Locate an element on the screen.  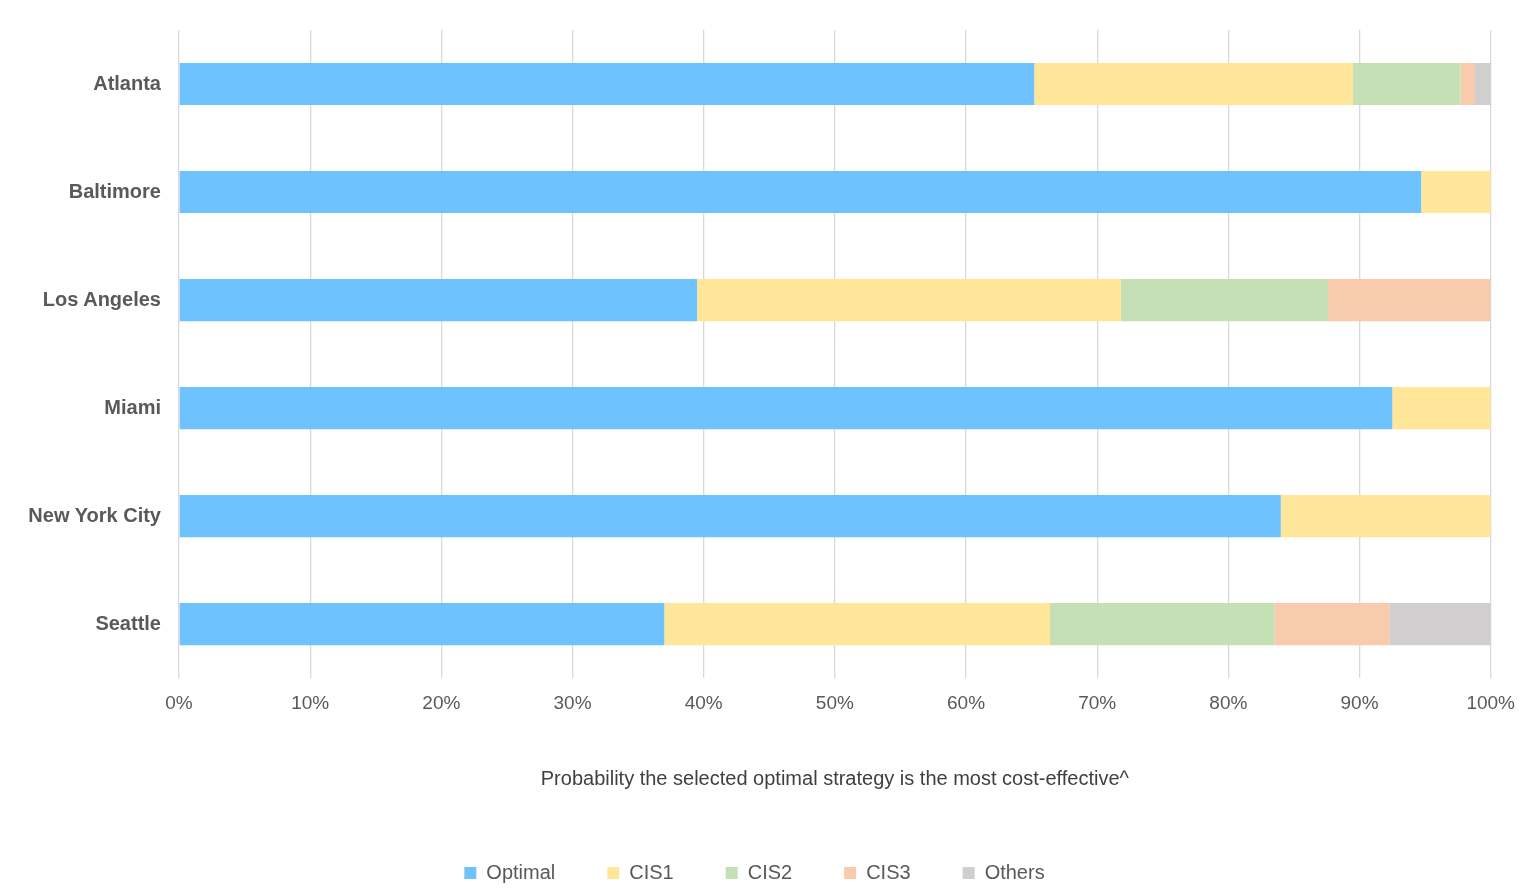
x-tick-label: 70% is located at coordinates (1097, 702).